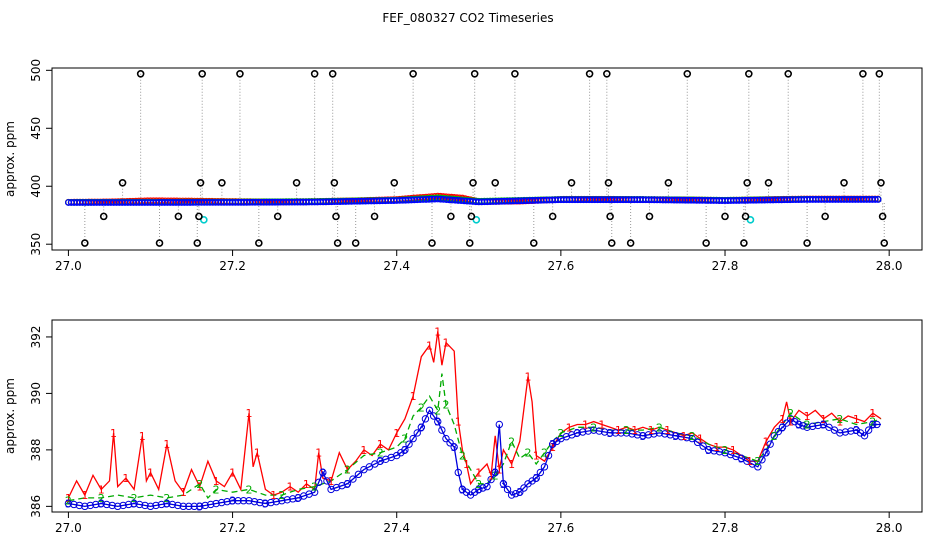  Describe the element at coordinates (68, 266) in the screenshot. I see `x-tick-label: 27.0` at that location.